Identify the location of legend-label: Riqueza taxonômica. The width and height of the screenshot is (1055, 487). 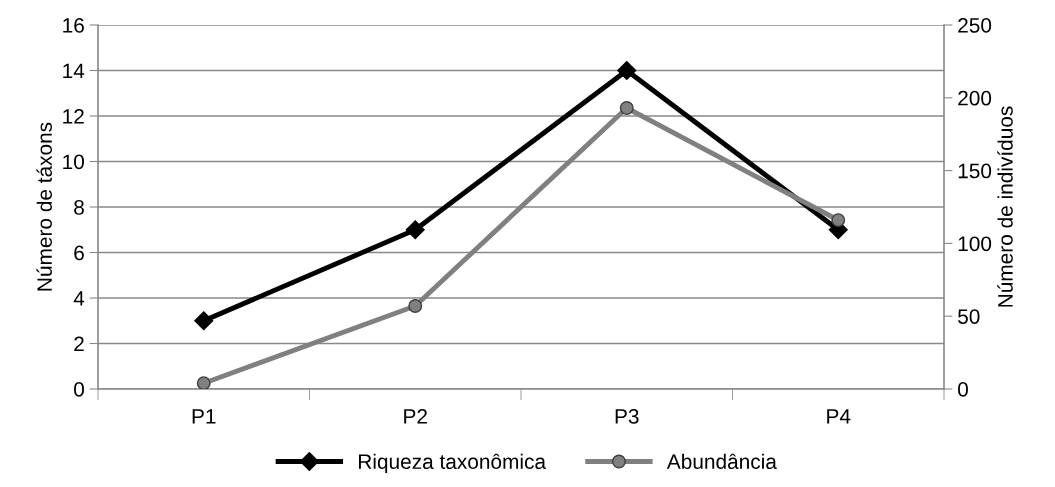
(452, 463).